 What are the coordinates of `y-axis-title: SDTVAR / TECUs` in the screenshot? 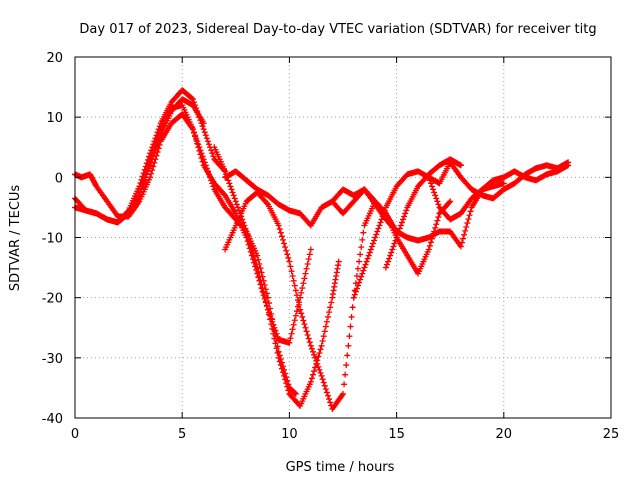 It's located at (15, 238).